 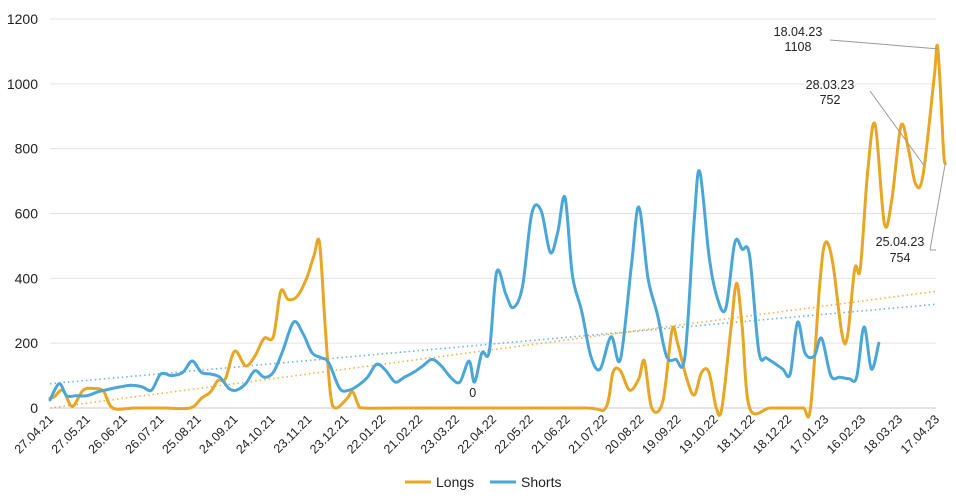 What do you see at coordinates (293, 434) in the screenshot?
I see `x-tick-label: 23.11.21` at bounding box center [293, 434].